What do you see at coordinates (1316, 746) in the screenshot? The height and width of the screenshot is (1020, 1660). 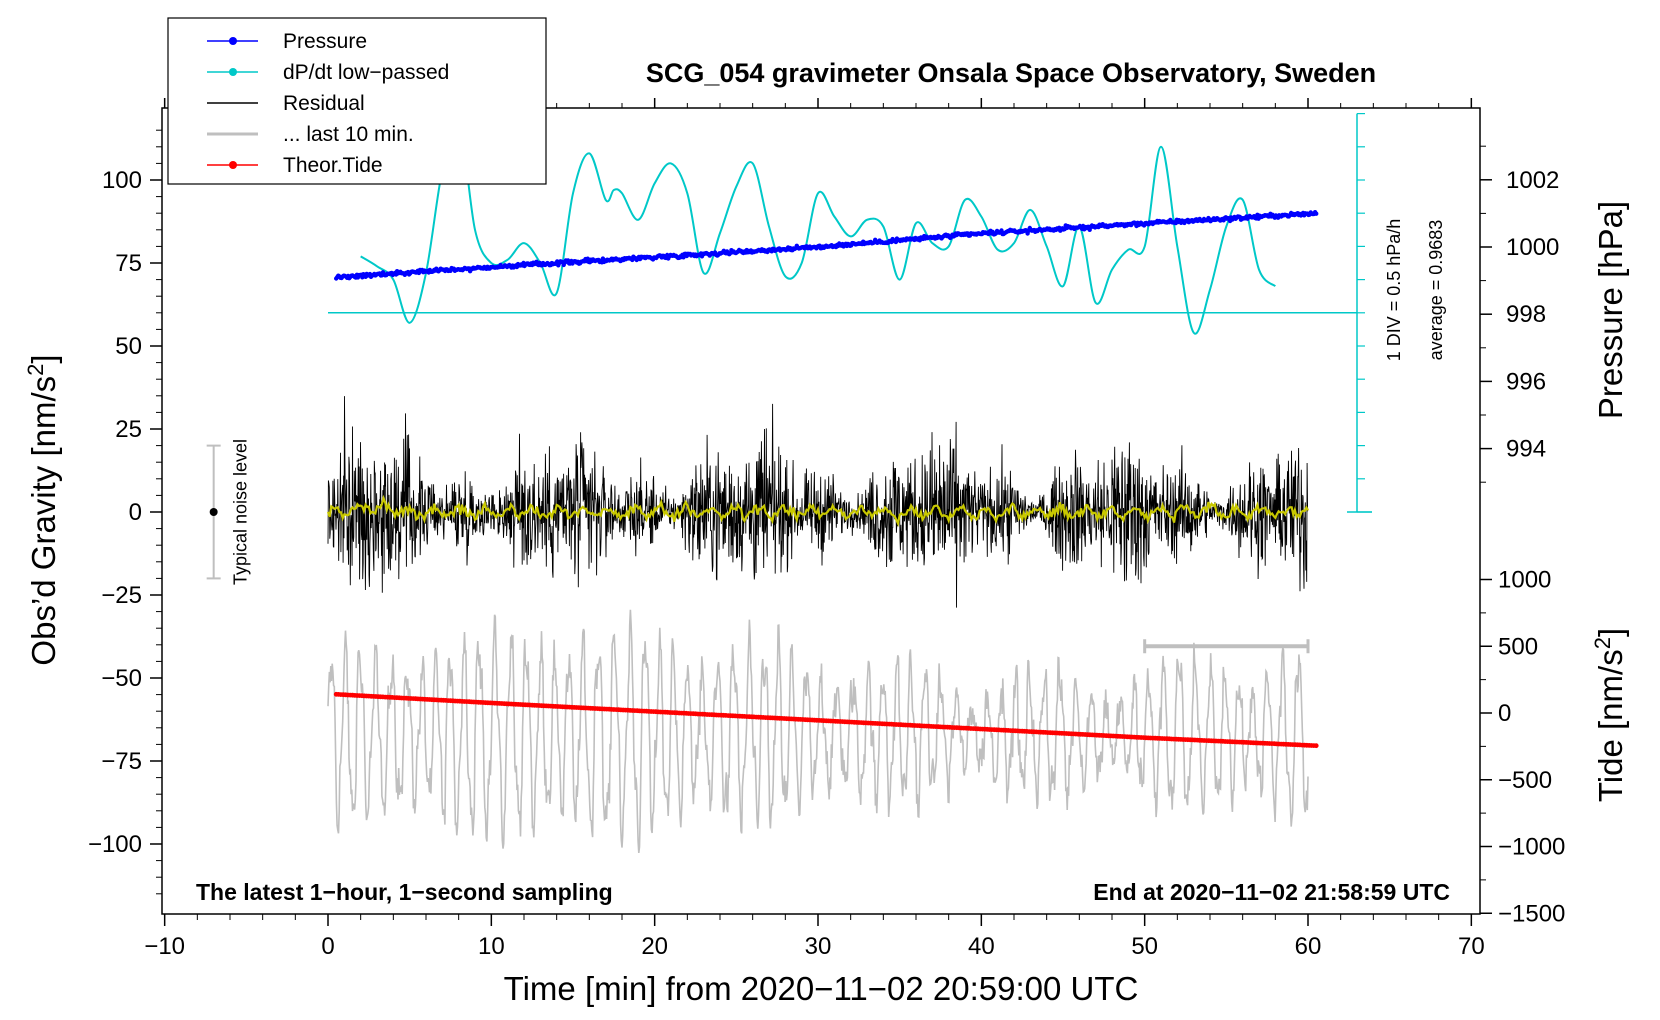 I see `tide-point` at bounding box center [1316, 746].